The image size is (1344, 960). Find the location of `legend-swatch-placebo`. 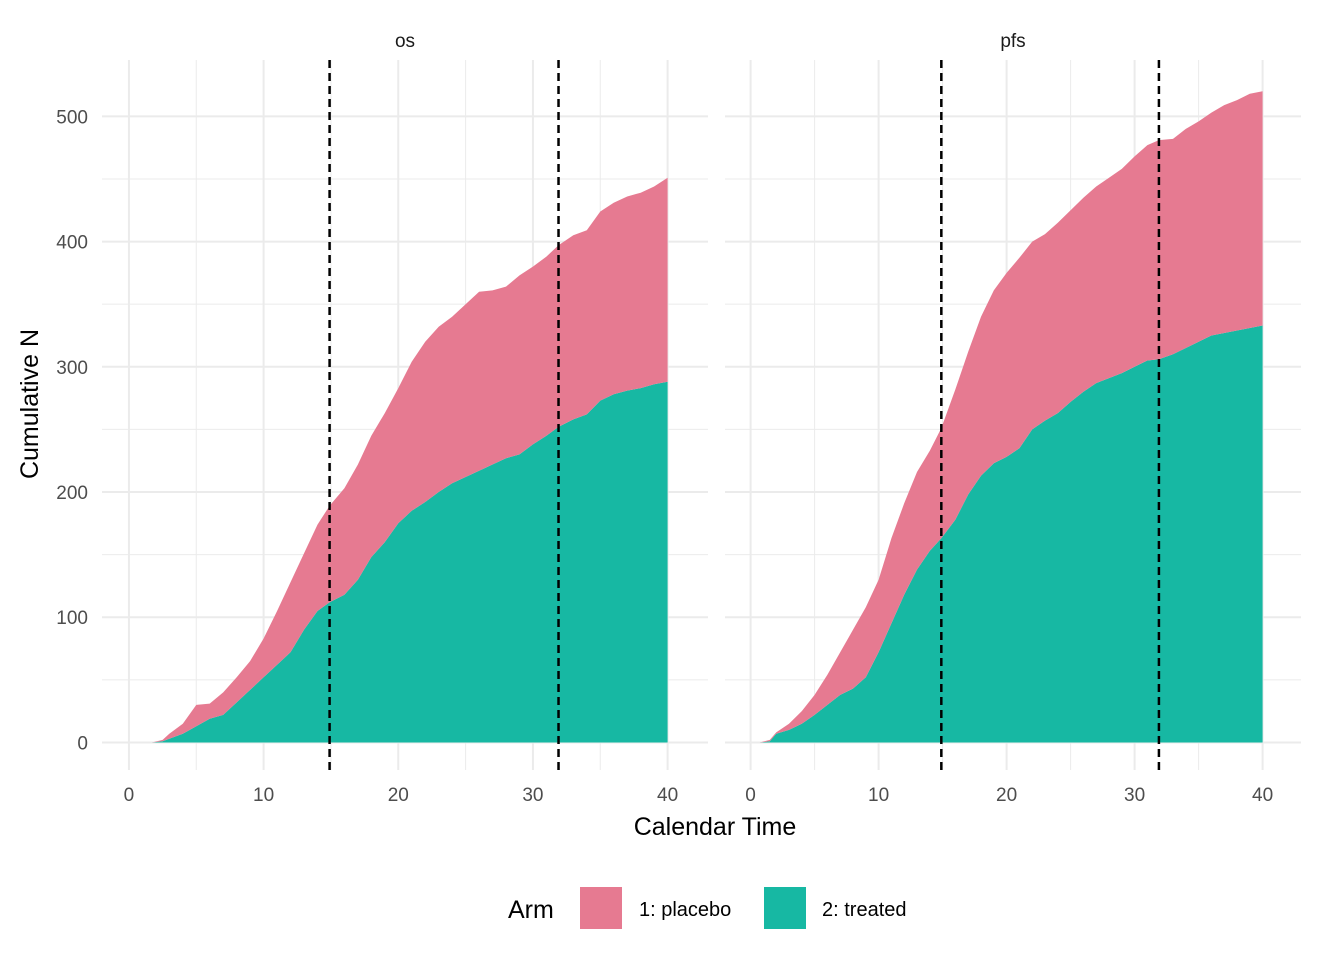

legend-swatch-placebo is located at coordinates (601, 908).